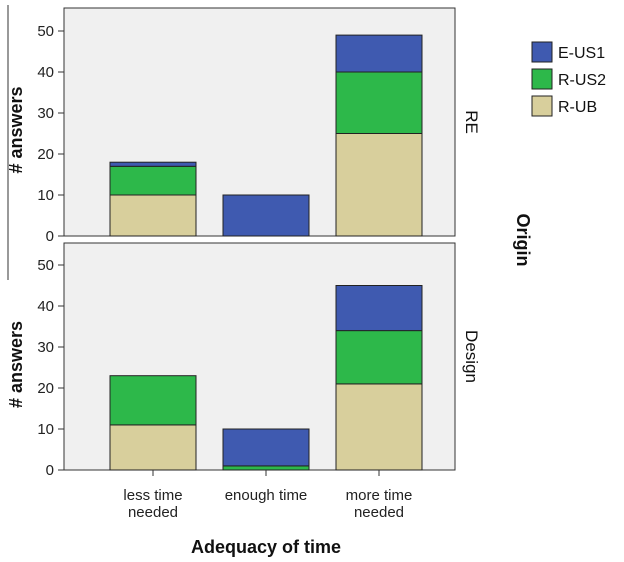 This screenshot has height=562, width=624. I want to click on legend-label-e-us1: E-US1, so click(581, 53).